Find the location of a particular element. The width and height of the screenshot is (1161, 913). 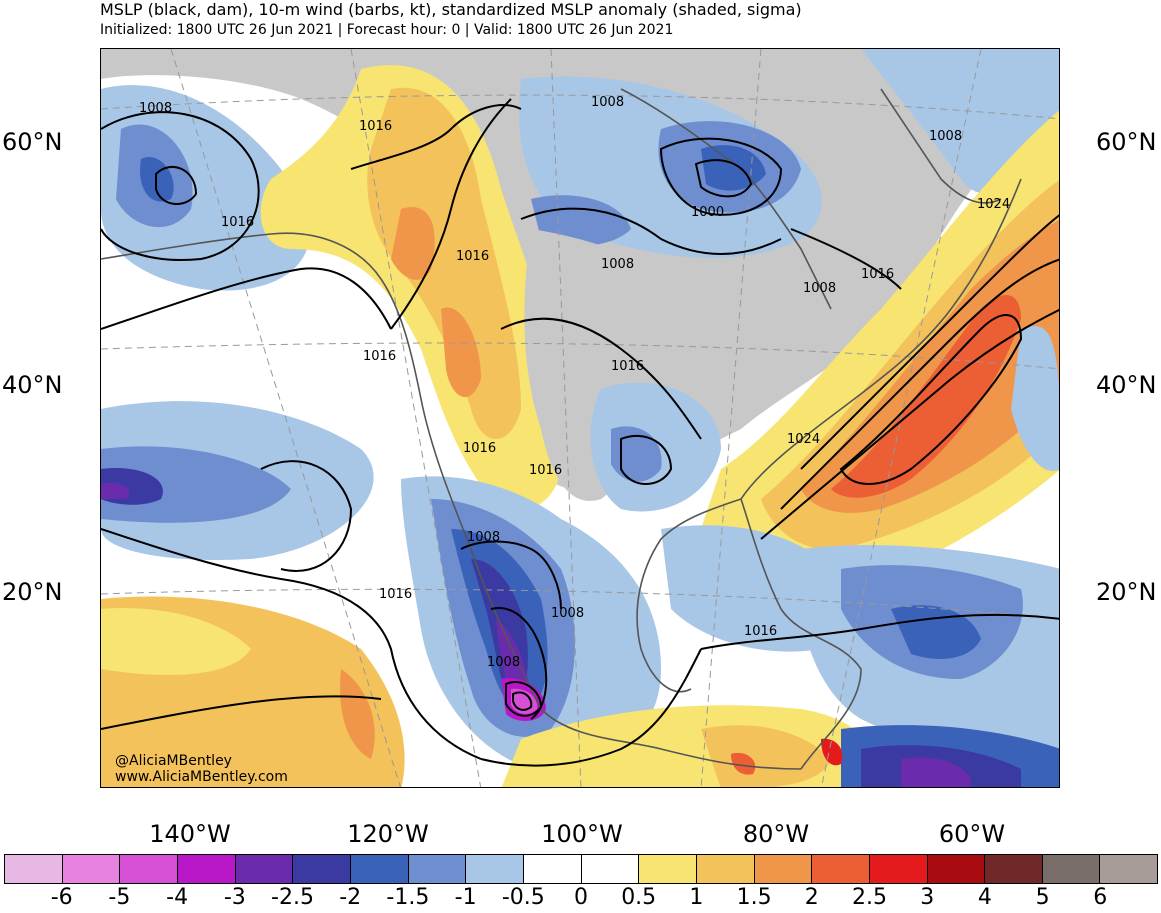

lat-label-left: 40°N is located at coordinates (32, 385).